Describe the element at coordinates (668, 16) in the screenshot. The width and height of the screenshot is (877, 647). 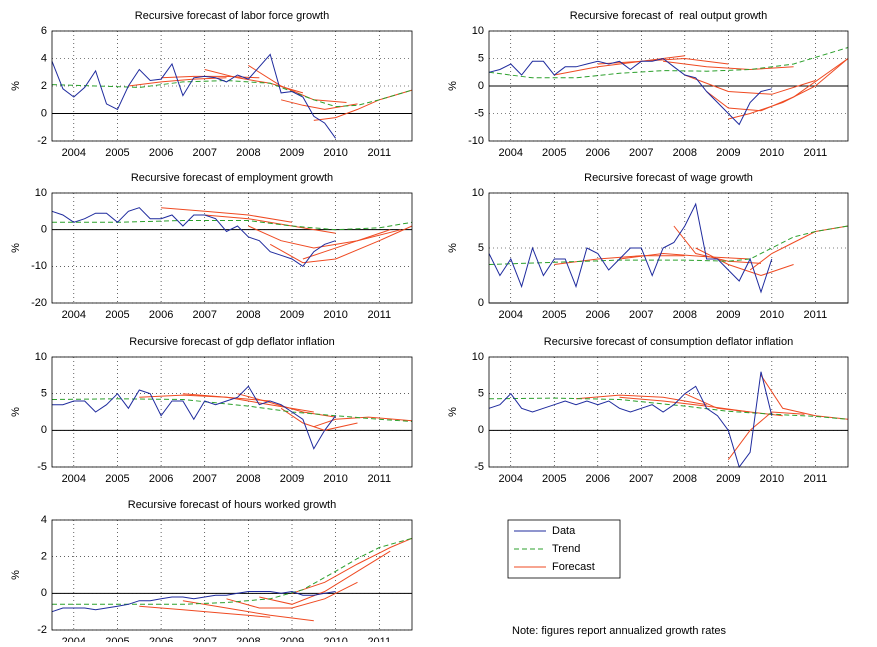
I see `chart-title: Recursive forecast of real output growth` at that location.